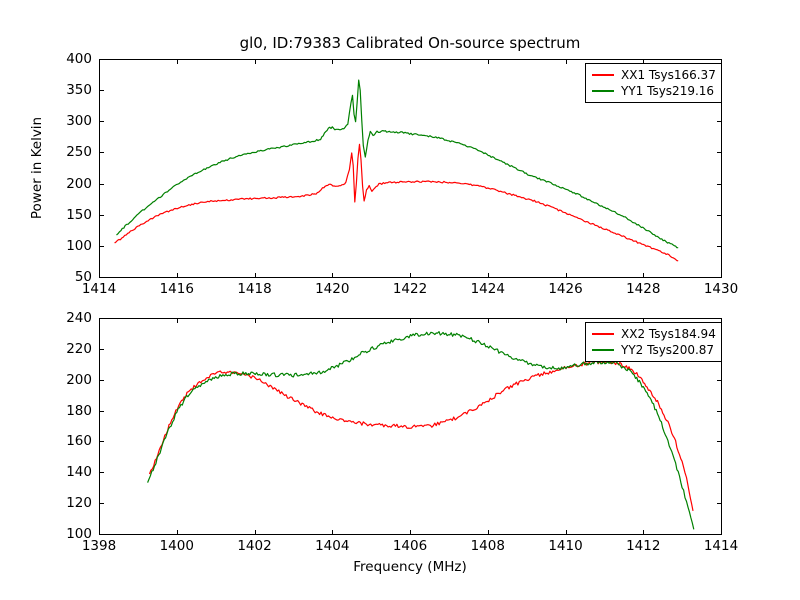 The width and height of the screenshot is (800, 600). Describe the element at coordinates (79, 59) in the screenshot. I see `y-tick-label-400: 400` at that location.